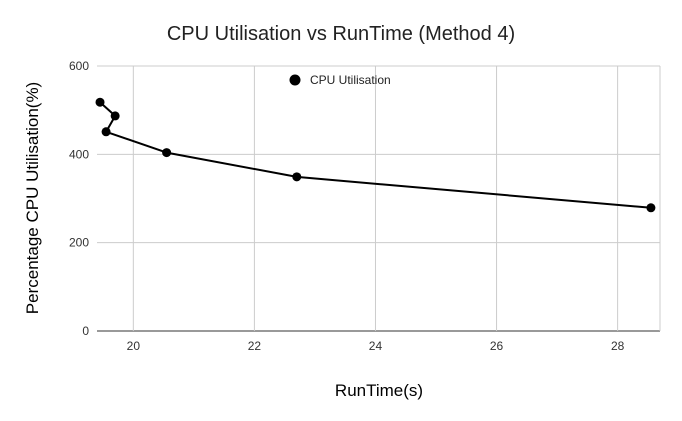 The height and width of the screenshot is (421, 682). Describe the element at coordinates (32, 198) in the screenshot. I see `y-axis-label: Percentage CPU Utilisation(%)` at that location.